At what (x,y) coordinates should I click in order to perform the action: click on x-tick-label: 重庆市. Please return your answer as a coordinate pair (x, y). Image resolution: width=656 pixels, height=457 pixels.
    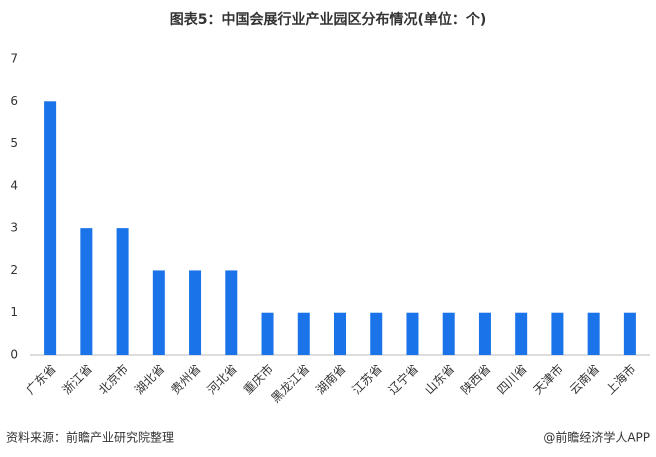
    Looking at the image, I should click on (258, 379).